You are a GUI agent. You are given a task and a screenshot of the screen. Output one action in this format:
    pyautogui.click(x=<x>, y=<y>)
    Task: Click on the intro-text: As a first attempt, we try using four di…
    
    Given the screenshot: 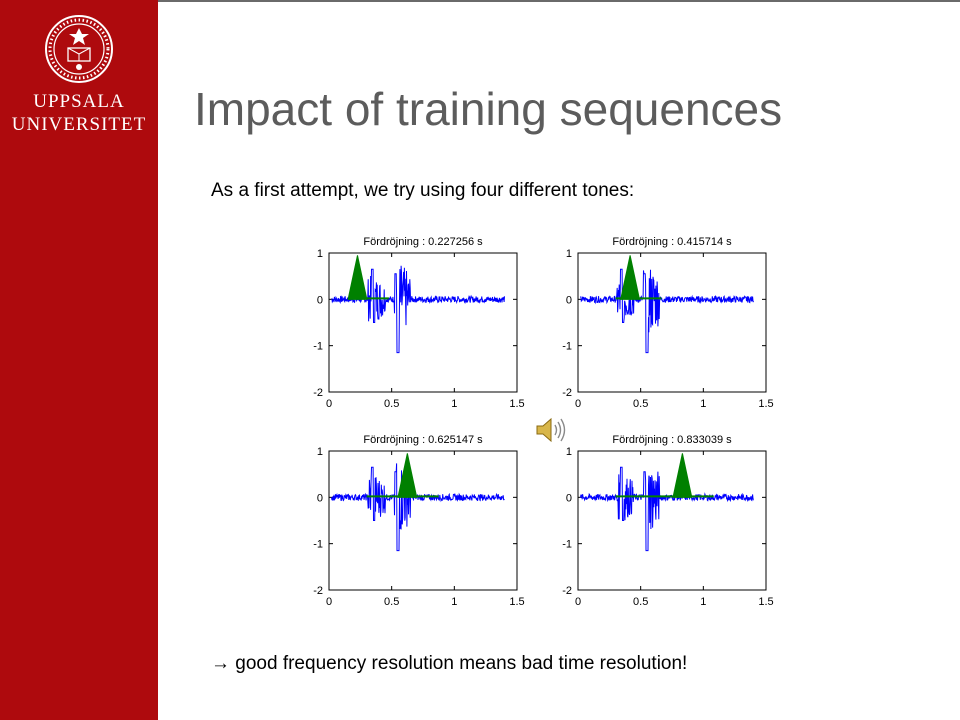 What is the action you would take?
    pyautogui.click(x=423, y=190)
    